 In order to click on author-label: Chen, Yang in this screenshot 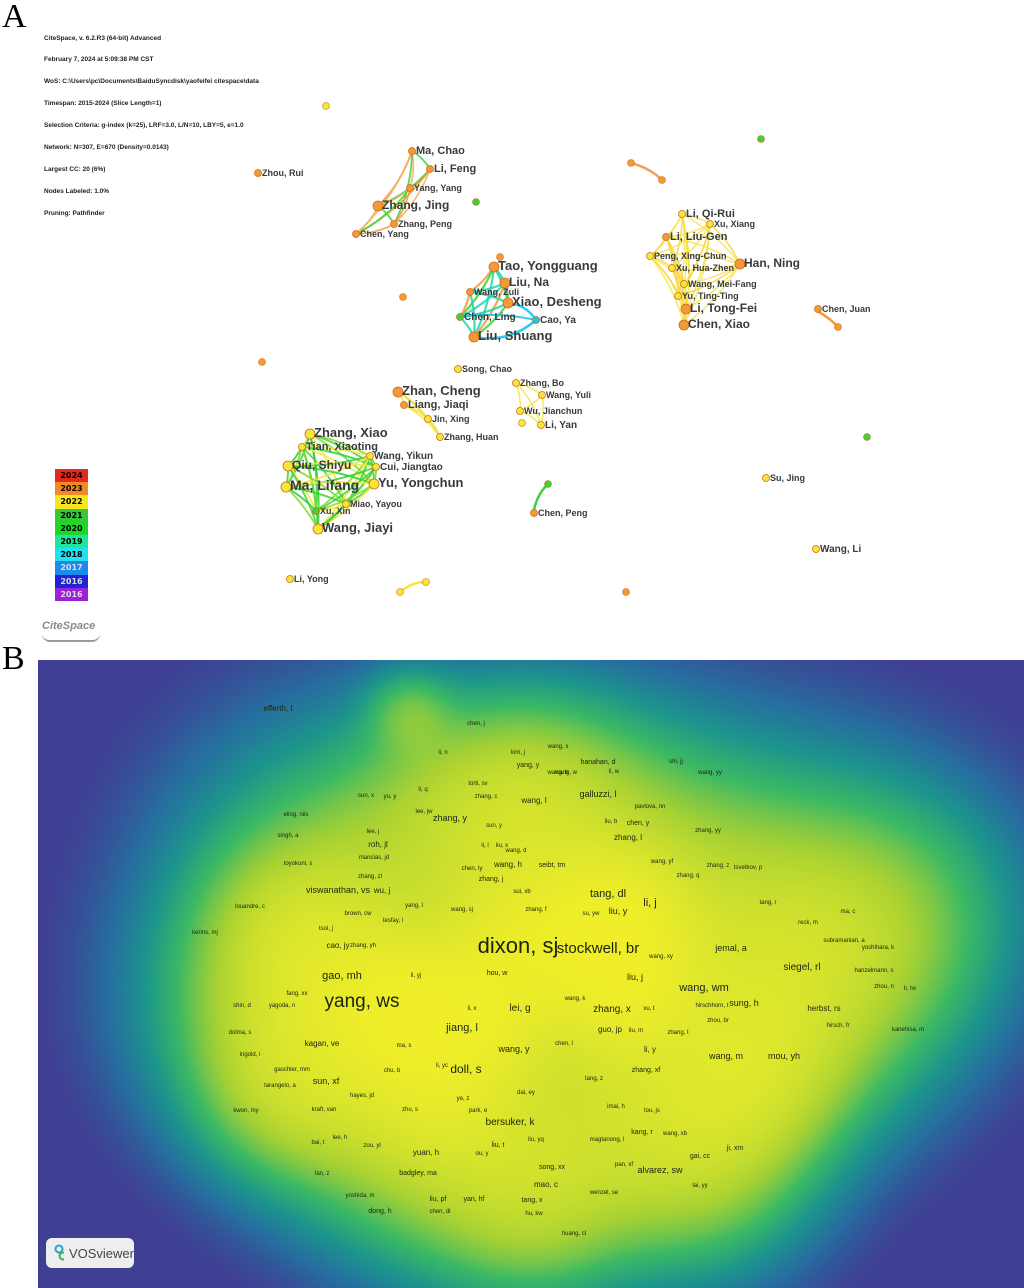, I will do `click(384, 234)`.